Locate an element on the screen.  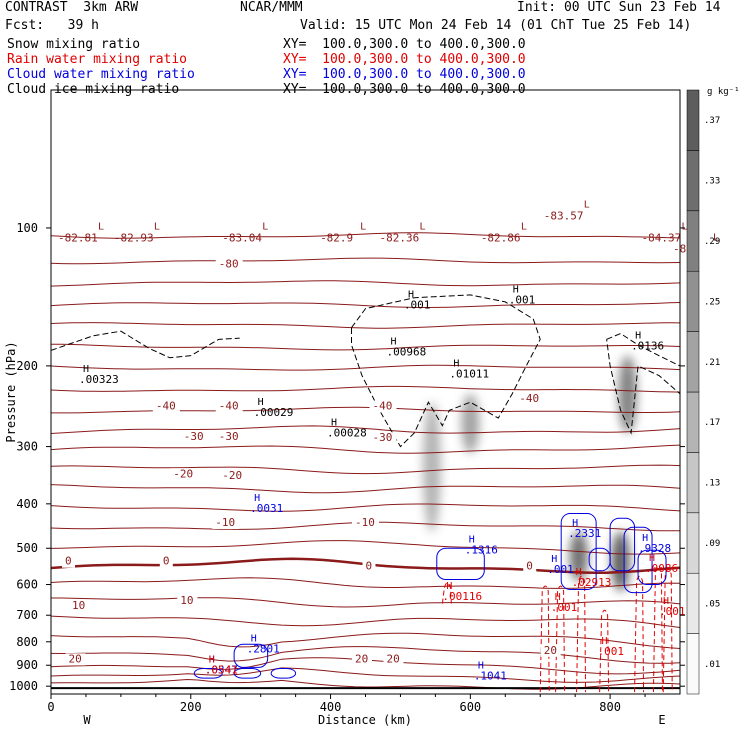
rain-max-label: .0541 is located at coordinates (221, 669).